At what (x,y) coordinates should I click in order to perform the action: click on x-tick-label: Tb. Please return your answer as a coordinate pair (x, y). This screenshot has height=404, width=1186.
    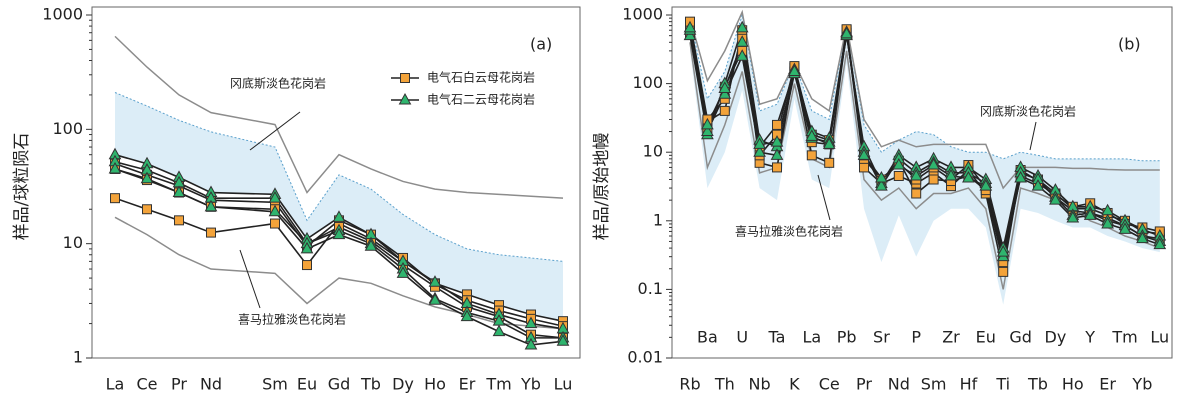
    Looking at the image, I should click on (370, 384).